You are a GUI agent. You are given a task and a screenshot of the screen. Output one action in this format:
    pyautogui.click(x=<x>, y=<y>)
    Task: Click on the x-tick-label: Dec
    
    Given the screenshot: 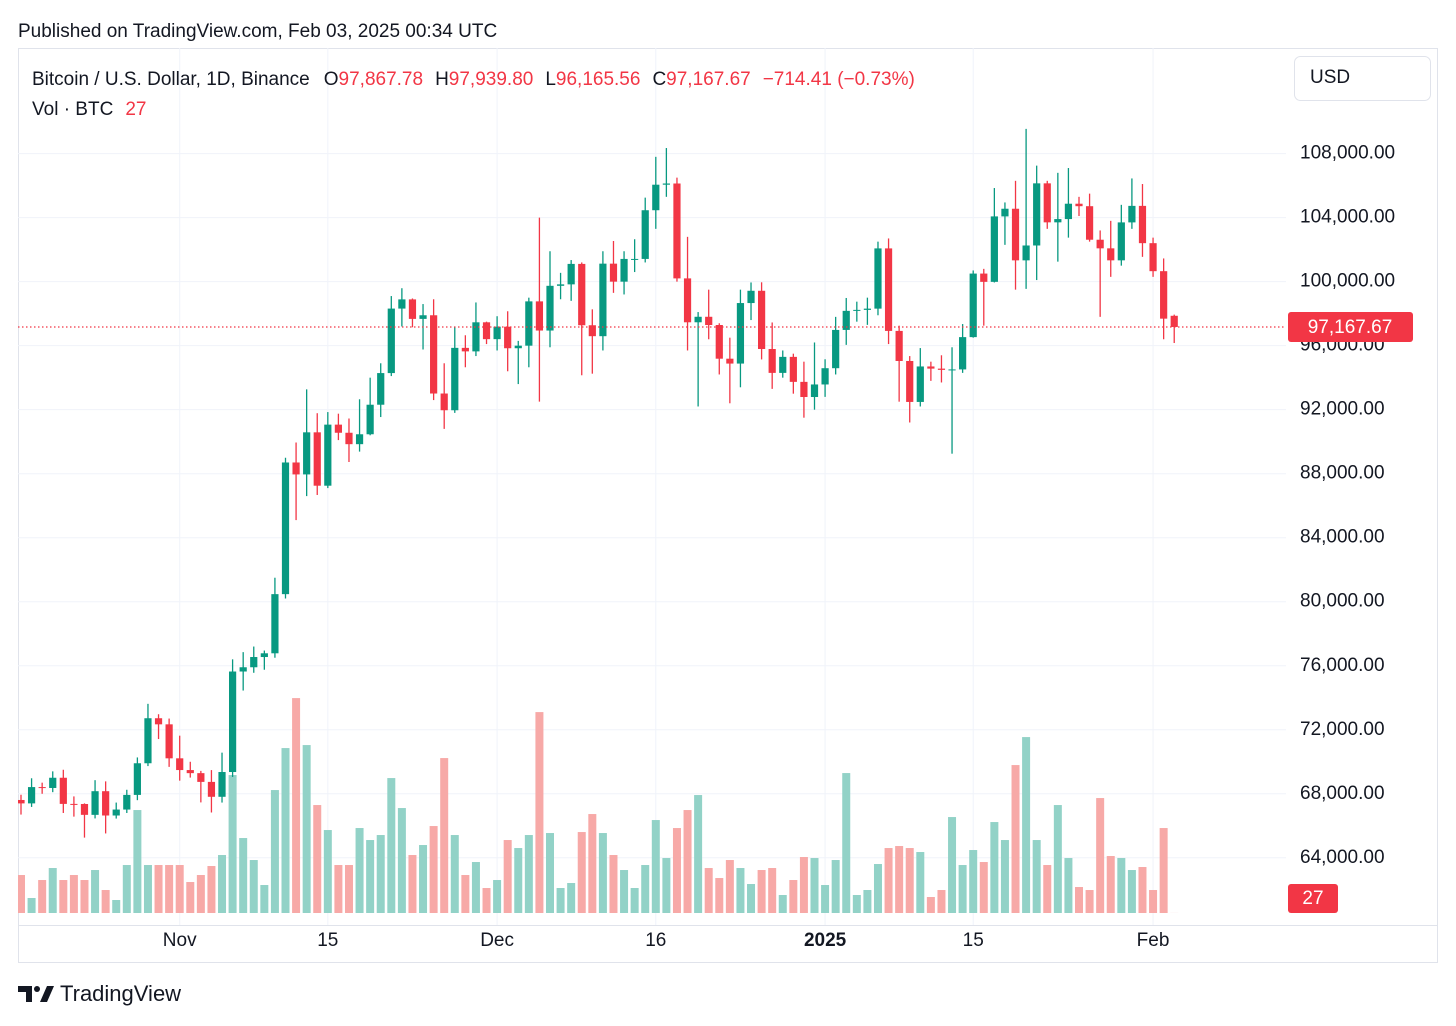 What is the action you would take?
    pyautogui.click(x=497, y=940)
    